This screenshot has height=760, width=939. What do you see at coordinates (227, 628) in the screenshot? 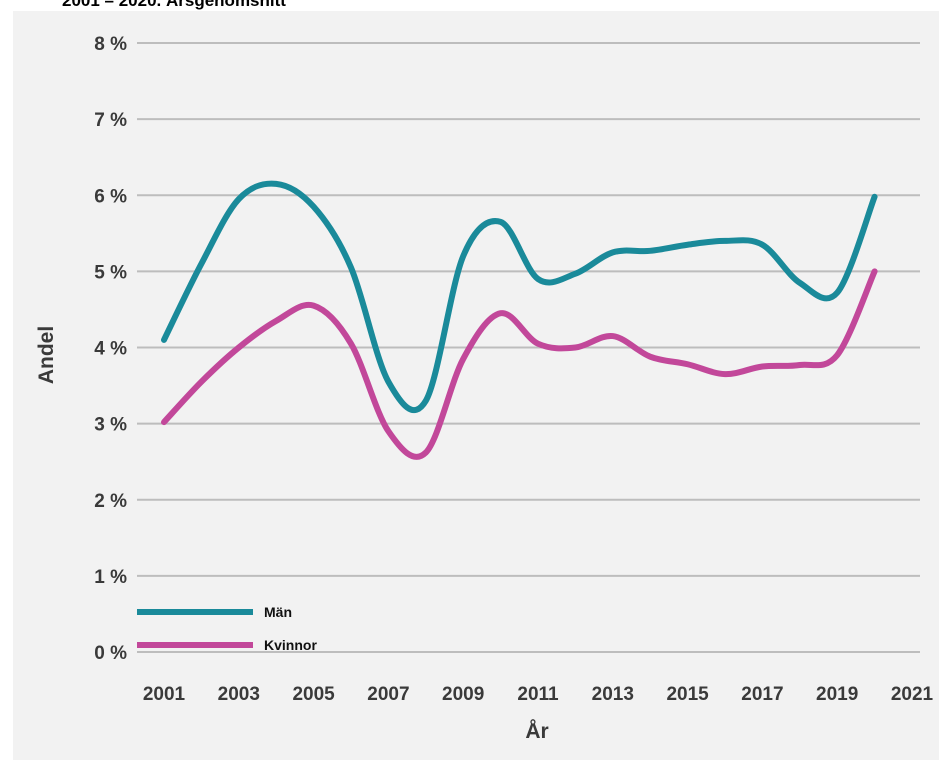
I see `legend: Män Kvinnor` at bounding box center [227, 628].